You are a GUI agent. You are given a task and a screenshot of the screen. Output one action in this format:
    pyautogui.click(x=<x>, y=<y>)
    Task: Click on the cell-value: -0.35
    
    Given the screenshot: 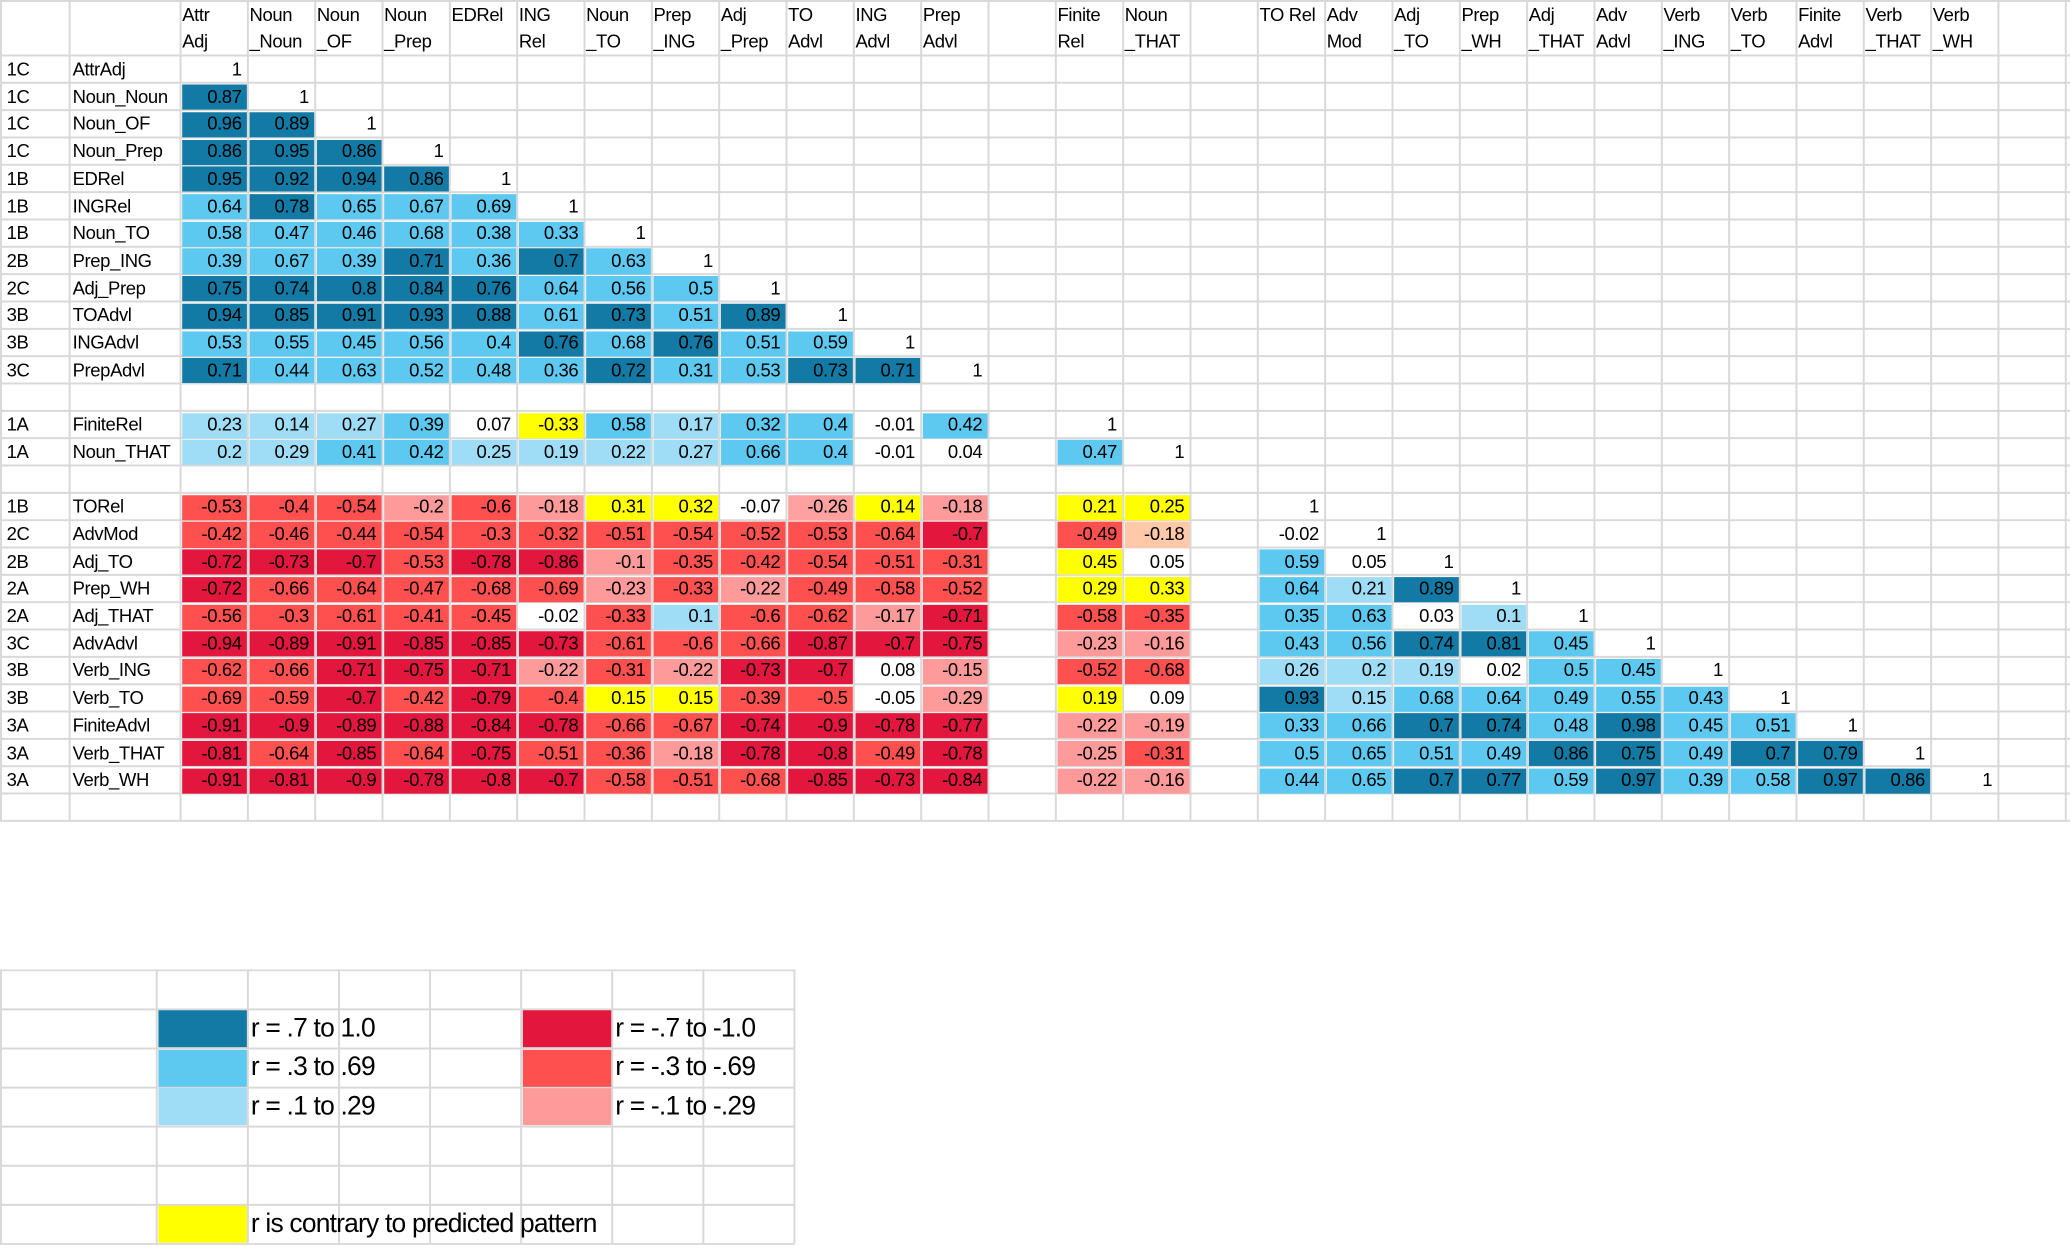 What is the action you would take?
    pyautogui.click(x=693, y=561)
    